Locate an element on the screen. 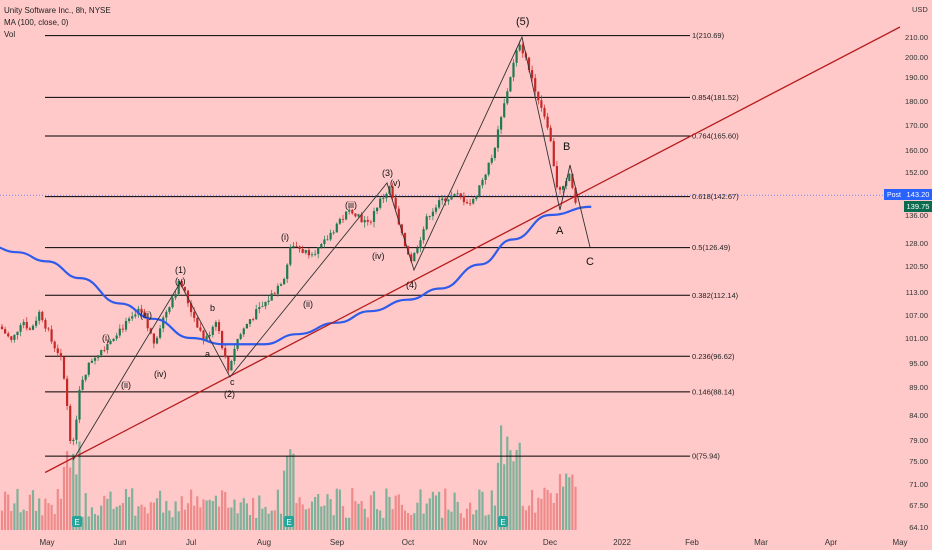 This screenshot has width=932, height=550. price-tick-label: 152.00 is located at coordinates (916, 172).